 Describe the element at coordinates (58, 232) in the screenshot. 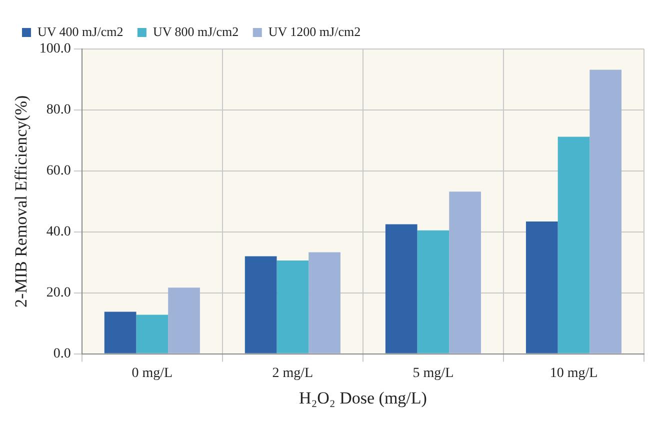

I see `y-tick-label: 40.0` at that location.